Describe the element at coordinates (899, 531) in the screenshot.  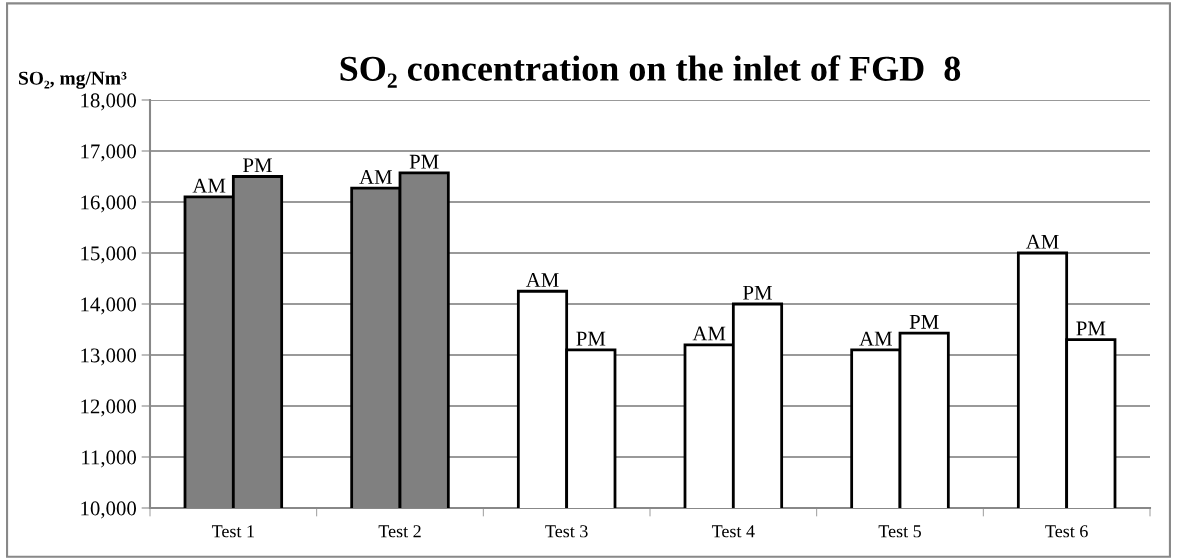
I see `x-tick-label: Test 5` at that location.